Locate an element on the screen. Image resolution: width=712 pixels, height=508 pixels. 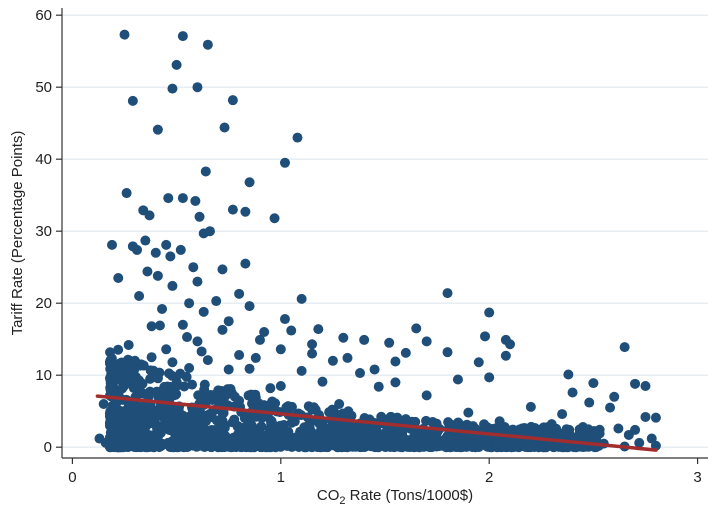
y-tick-label: 60 is located at coordinates (43, 15).